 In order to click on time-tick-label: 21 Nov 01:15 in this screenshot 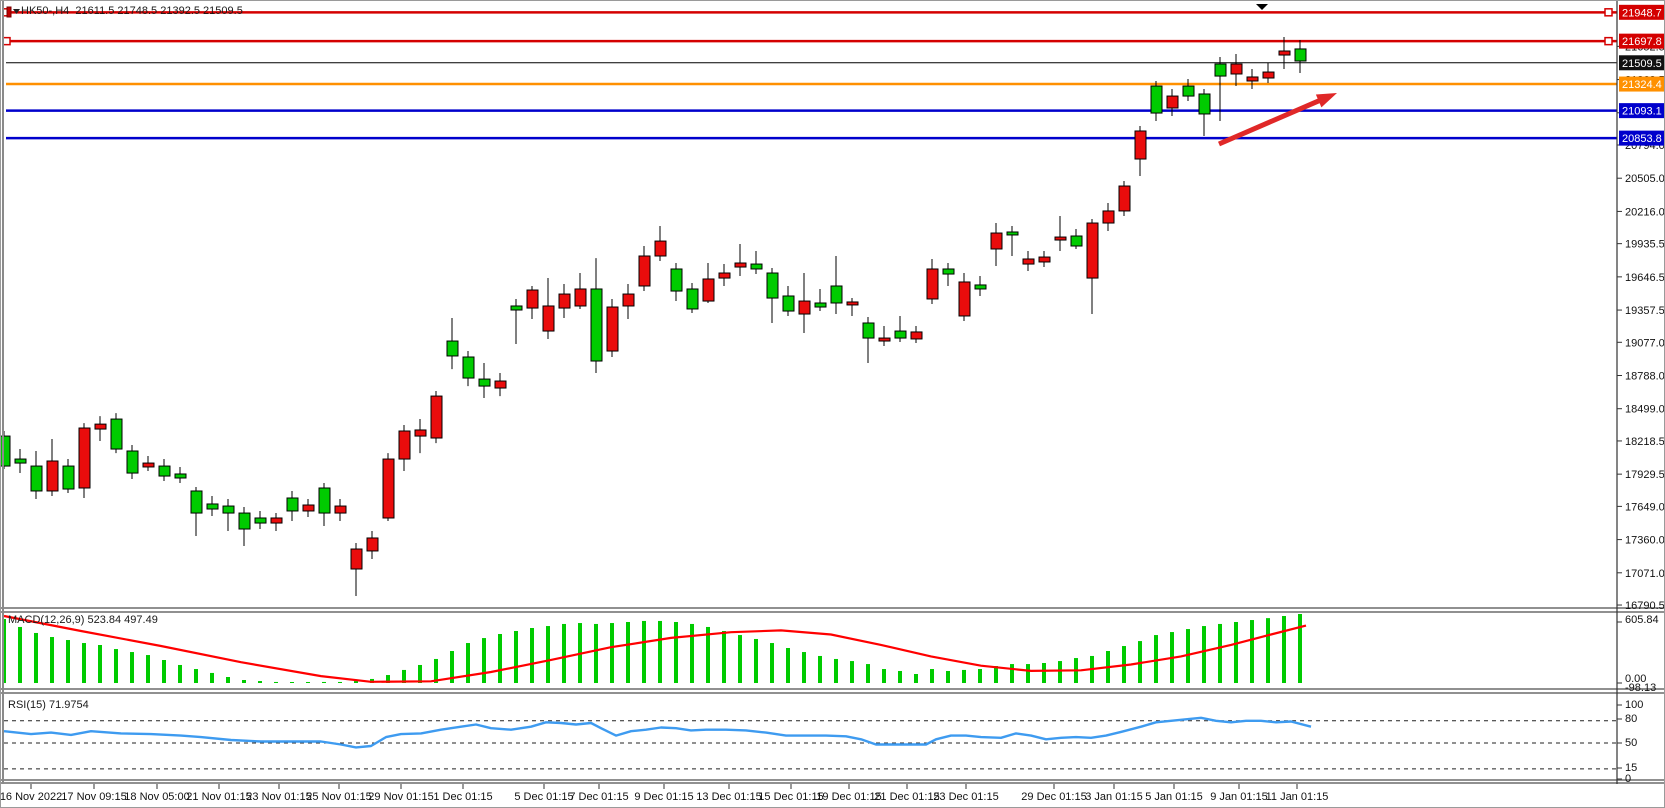, I will do `click(218, 797)`.